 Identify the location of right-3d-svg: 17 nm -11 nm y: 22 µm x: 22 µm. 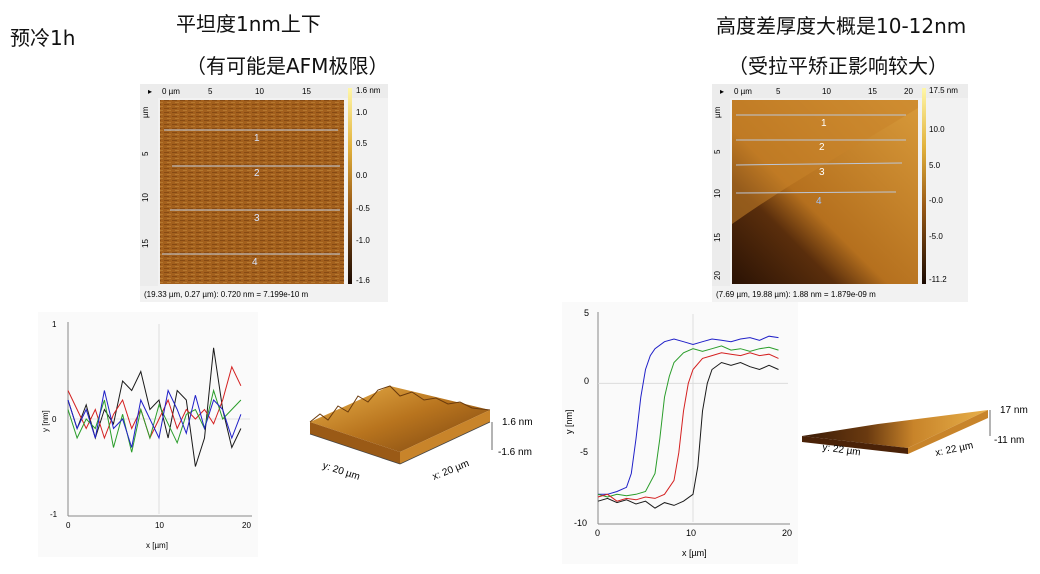
(915, 432).